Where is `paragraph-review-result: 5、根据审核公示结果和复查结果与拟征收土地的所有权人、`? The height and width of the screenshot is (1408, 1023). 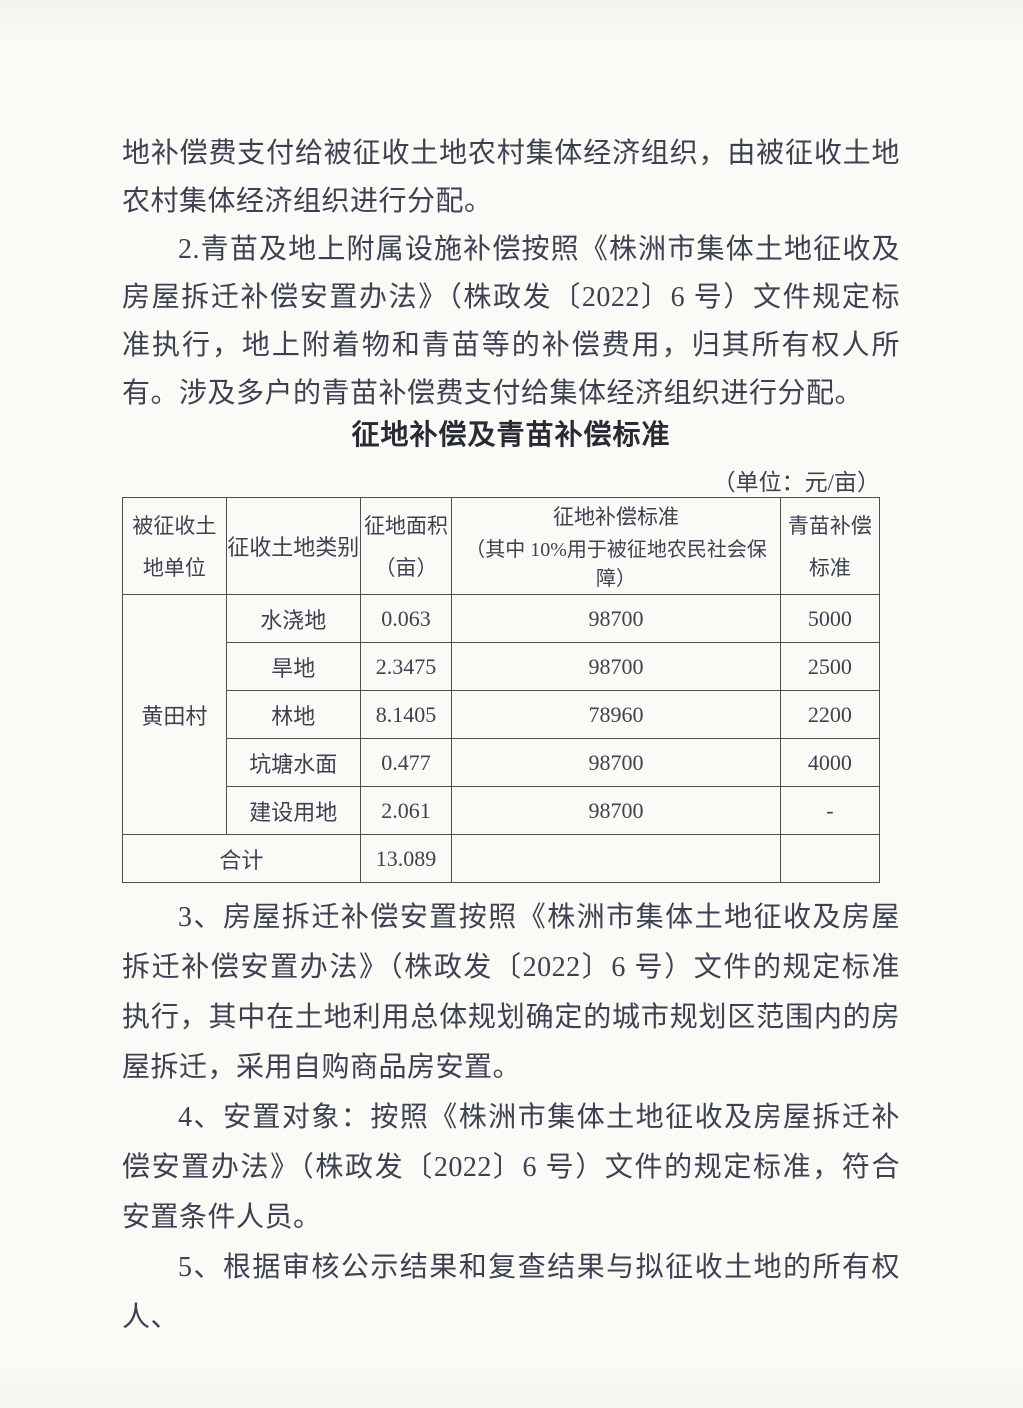 paragraph-review-result: 5、根据审核公示结果和复查结果与拟征收土地的所有权人、 is located at coordinates (511, 1292).